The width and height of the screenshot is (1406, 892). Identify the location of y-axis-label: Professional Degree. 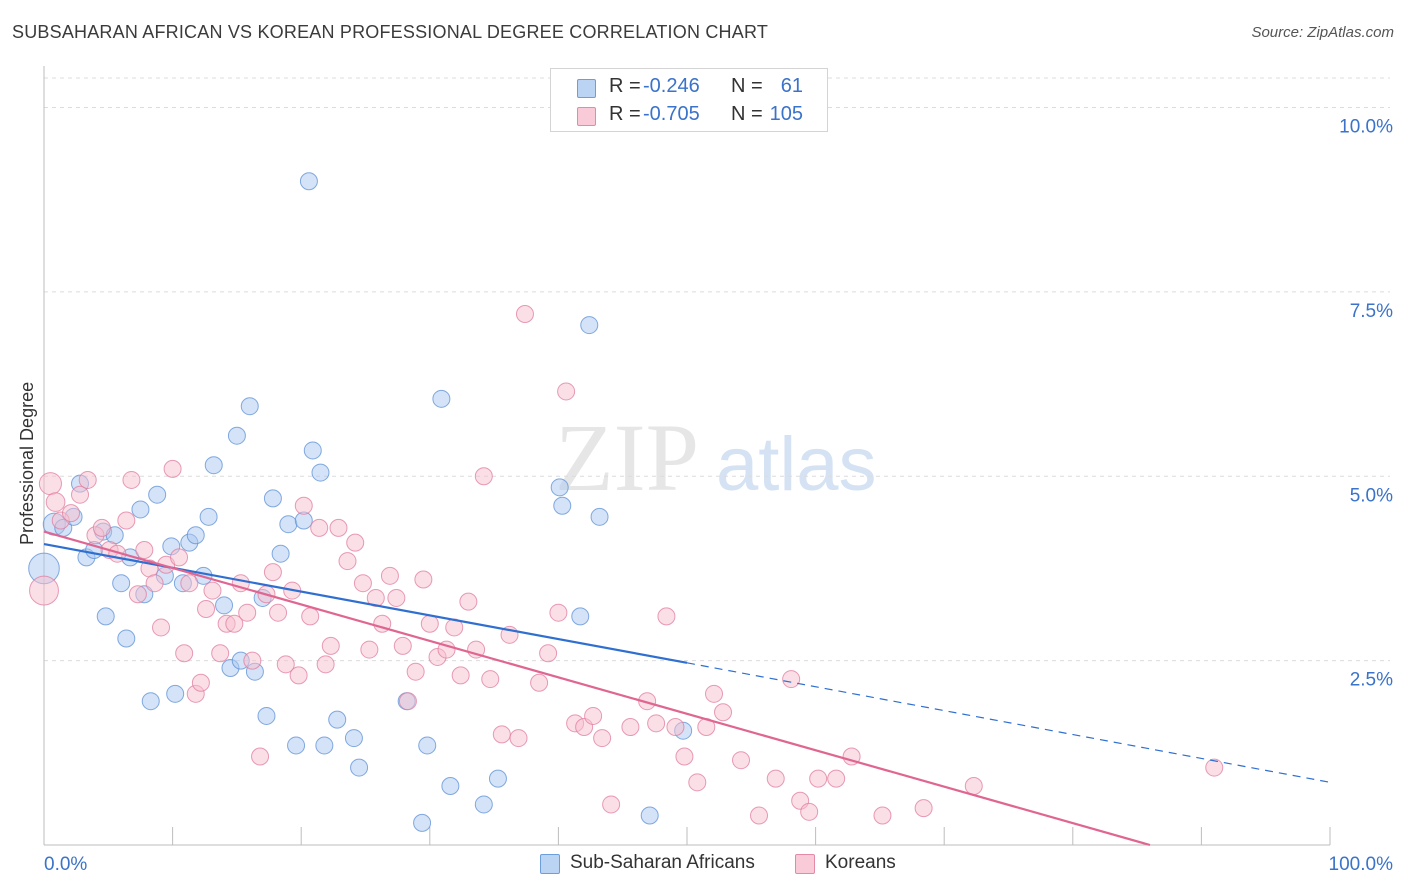
(27, 463).